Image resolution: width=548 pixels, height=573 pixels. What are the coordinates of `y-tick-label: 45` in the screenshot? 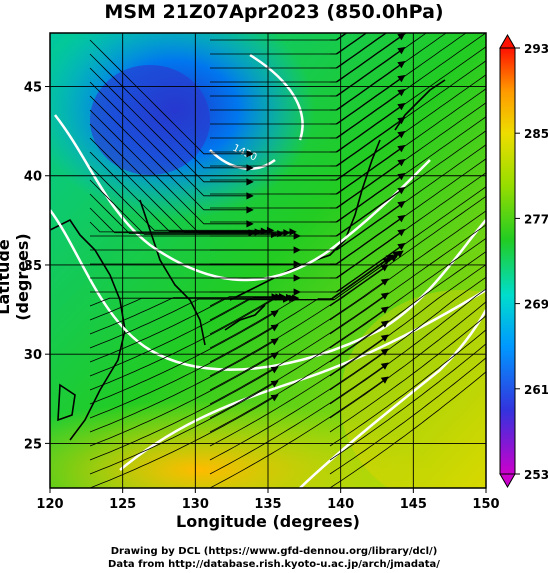 It's located at (33, 88).